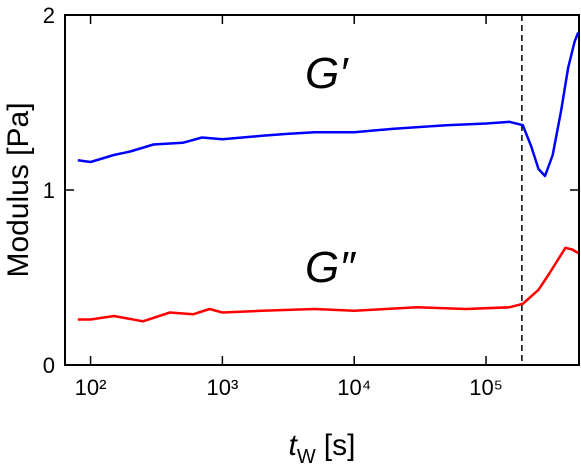 This screenshot has height=472, width=581. I want to click on x-tick-label: 10⁴, so click(354, 387).